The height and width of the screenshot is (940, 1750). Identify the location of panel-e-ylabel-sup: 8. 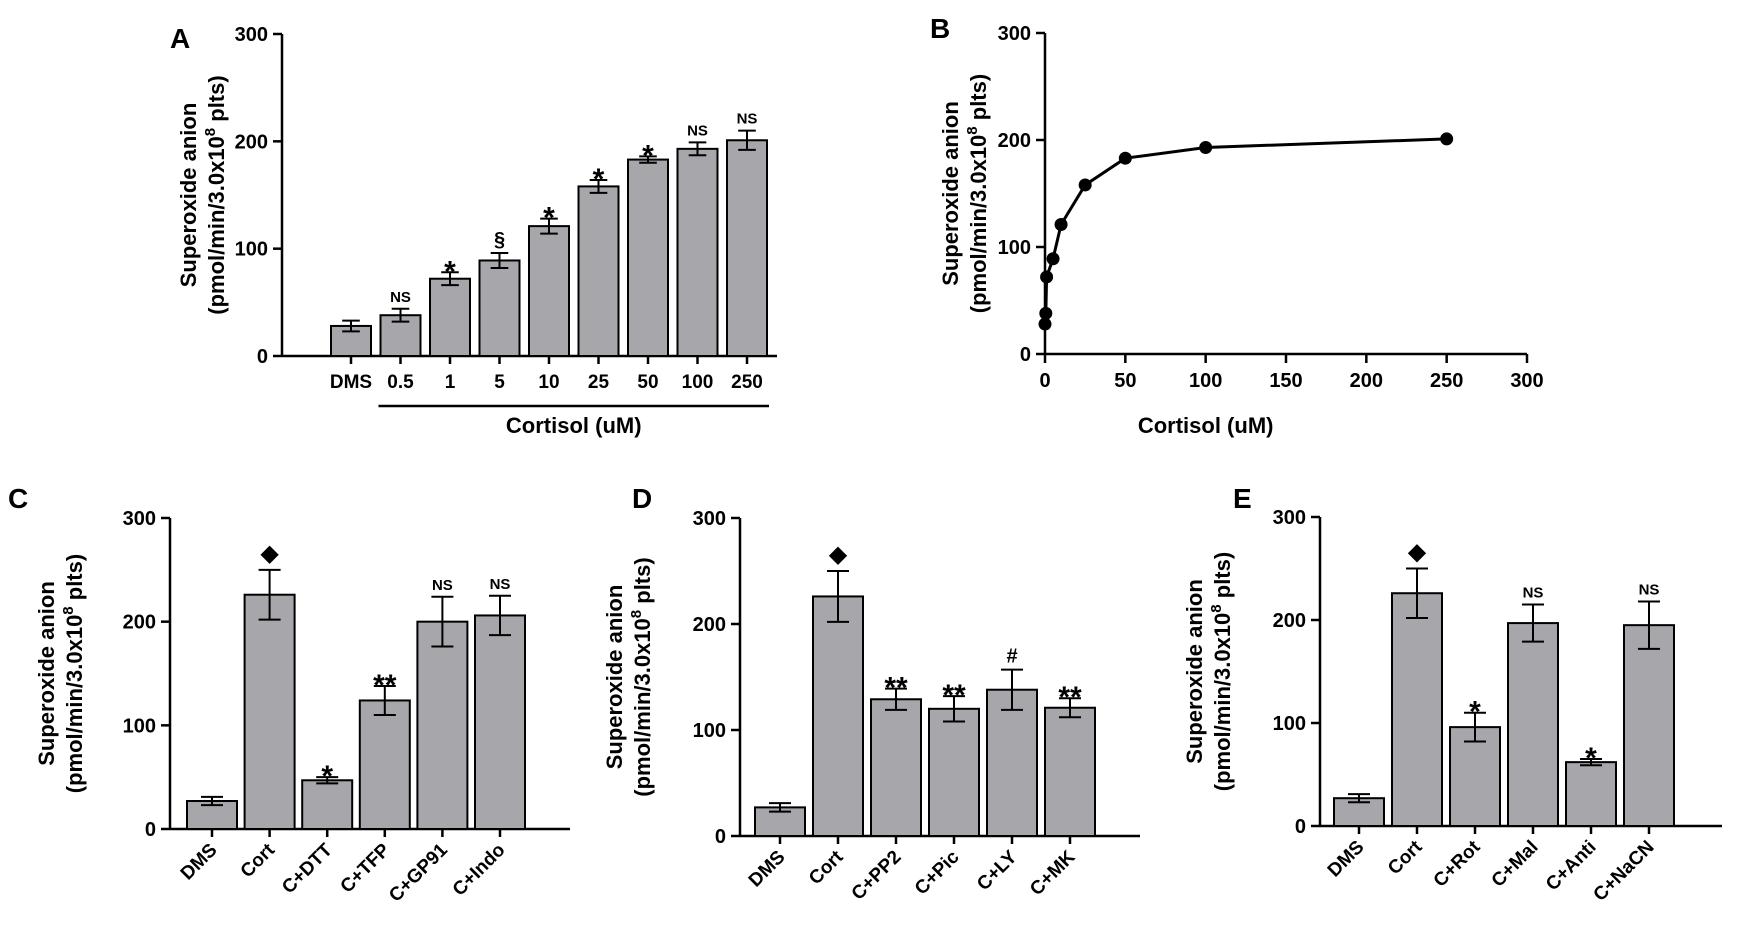
(1216, 608).